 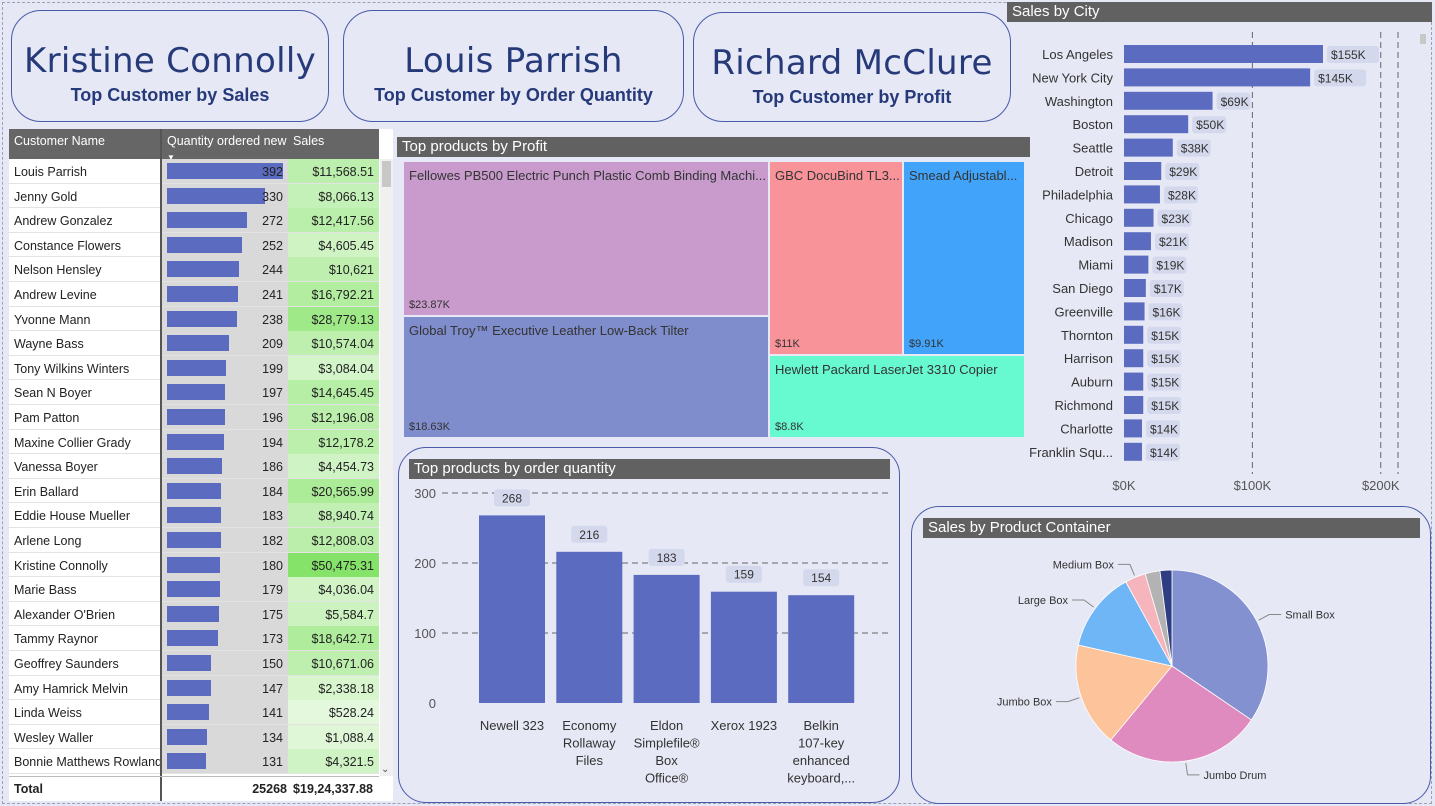 I want to click on table-row: Linda Weiss 141 $528.24, so click(x=194, y=712).